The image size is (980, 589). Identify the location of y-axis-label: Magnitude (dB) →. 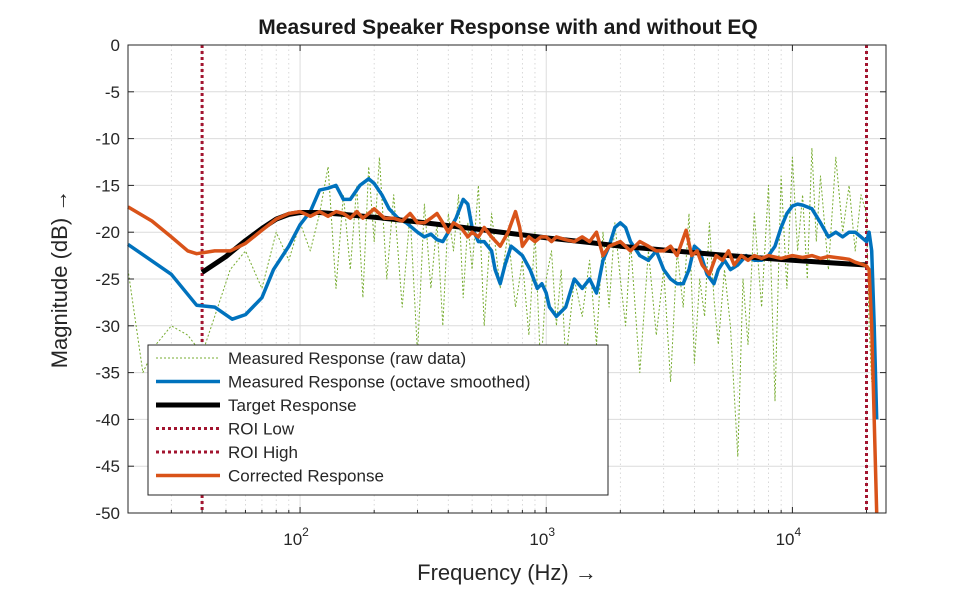
(59, 279).